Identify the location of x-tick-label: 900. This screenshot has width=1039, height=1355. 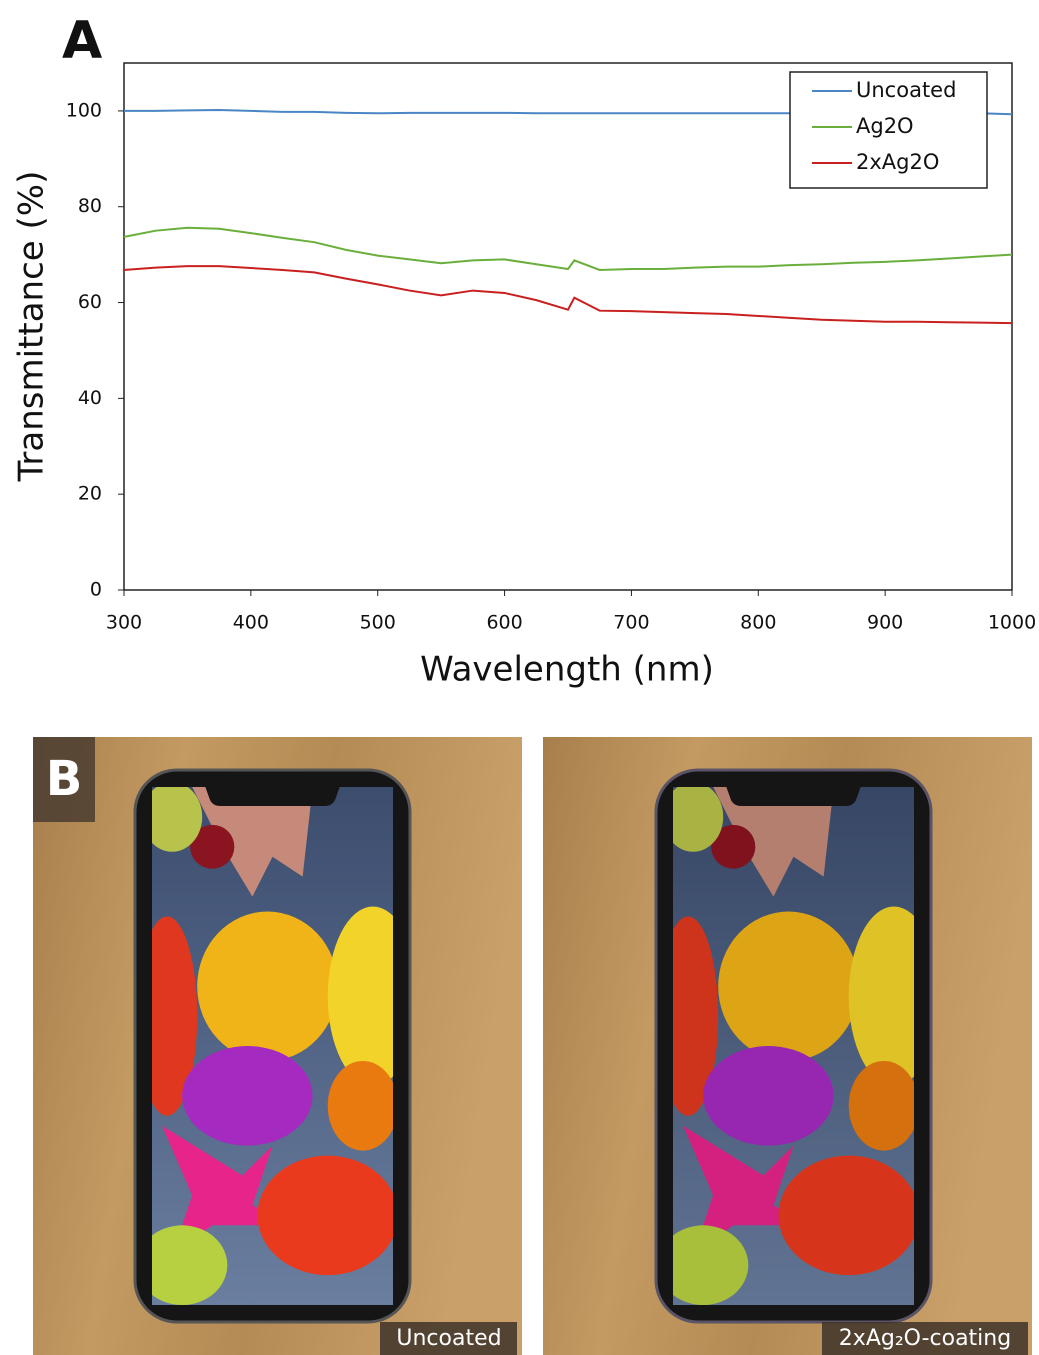
(885, 623).